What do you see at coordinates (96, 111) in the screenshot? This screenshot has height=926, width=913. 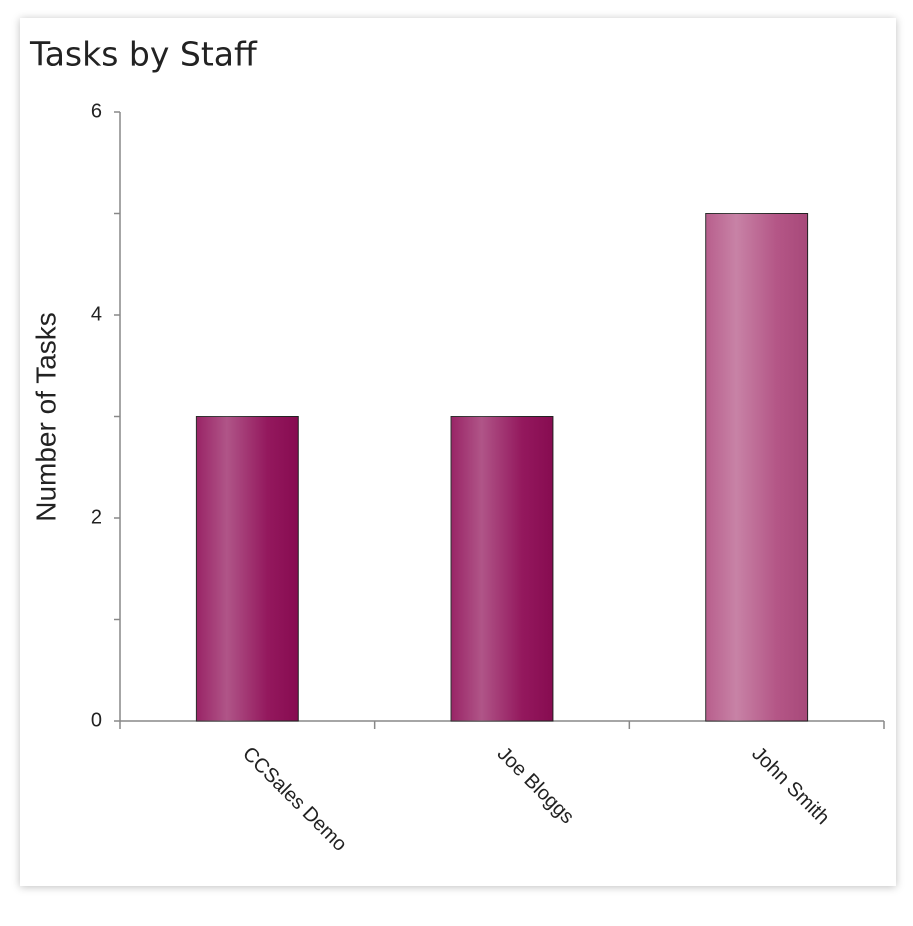 I see `y-tick-label: 6` at bounding box center [96, 111].